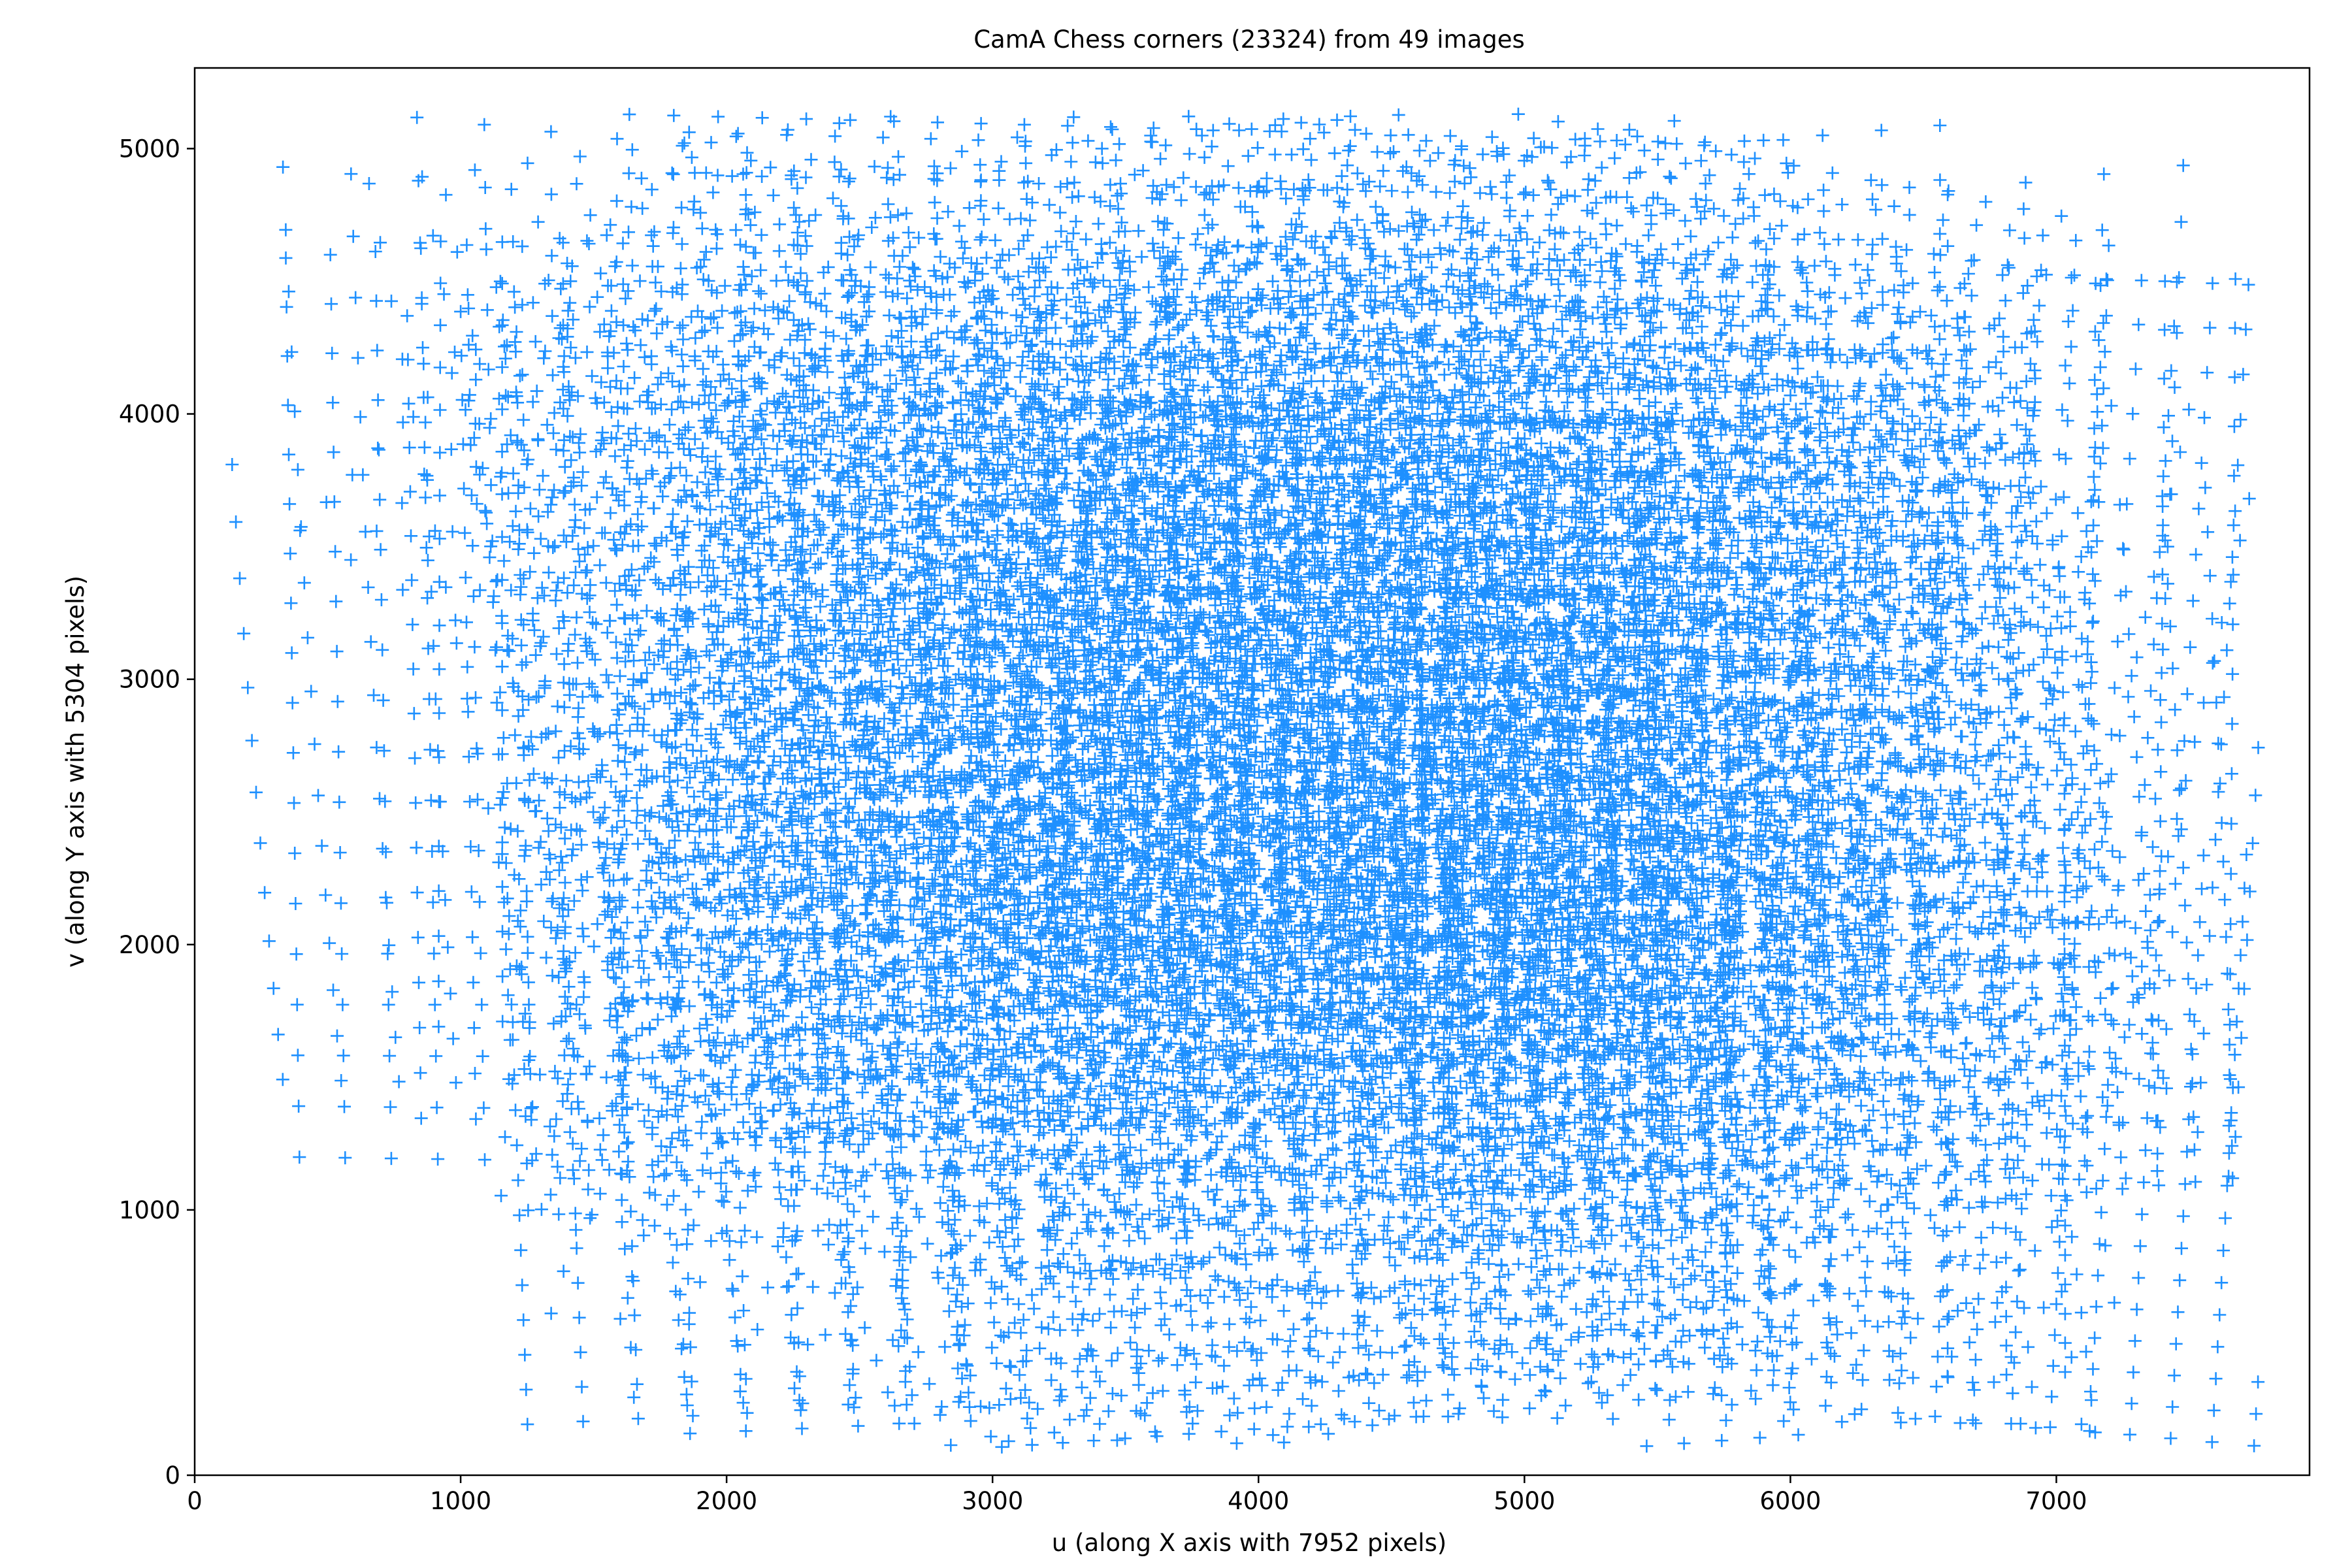  I want to click on x-tick-label: 4000, so click(1258, 1501).